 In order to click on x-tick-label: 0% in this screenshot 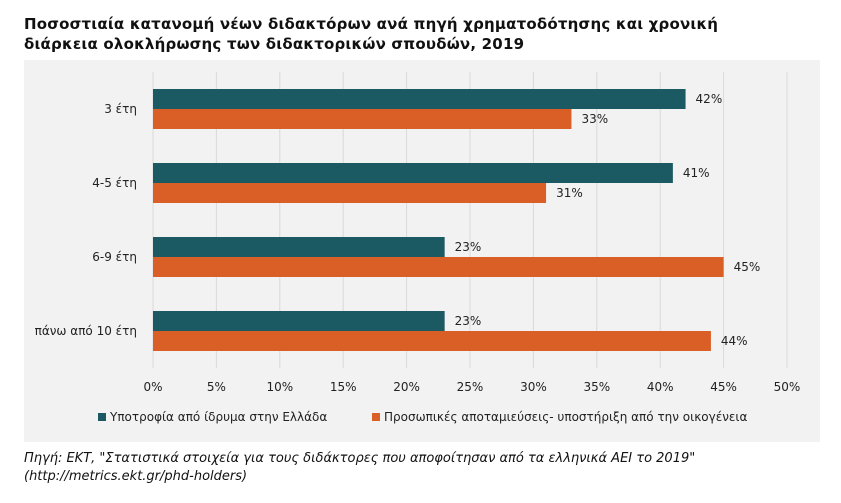, I will do `click(152, 387)`.